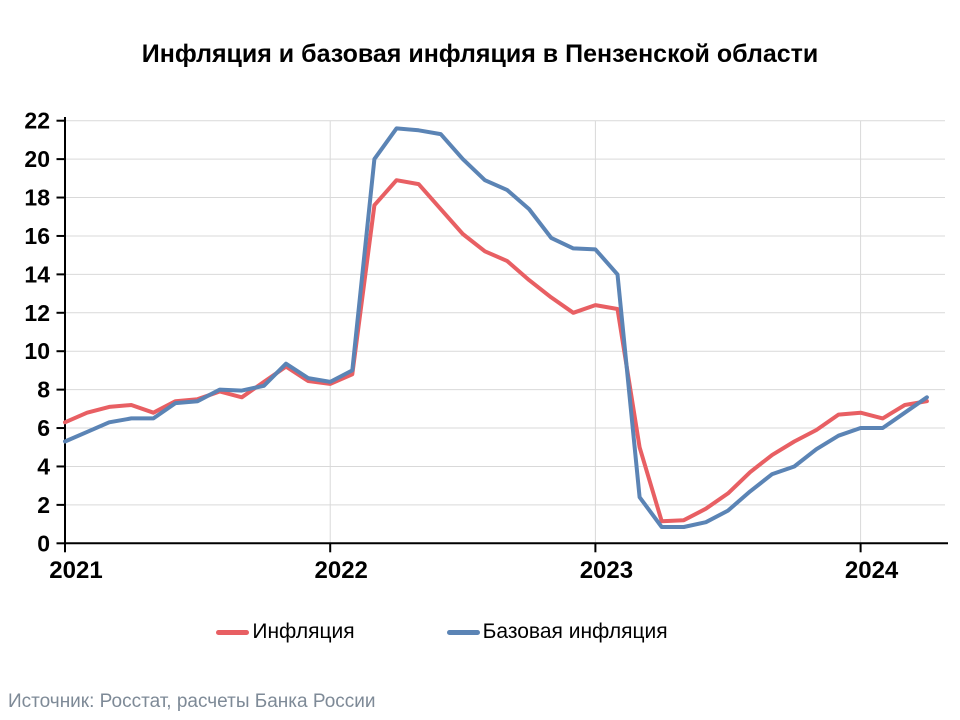  I want to click on legend-item-inflation: Инфляция, so click(285, 632).